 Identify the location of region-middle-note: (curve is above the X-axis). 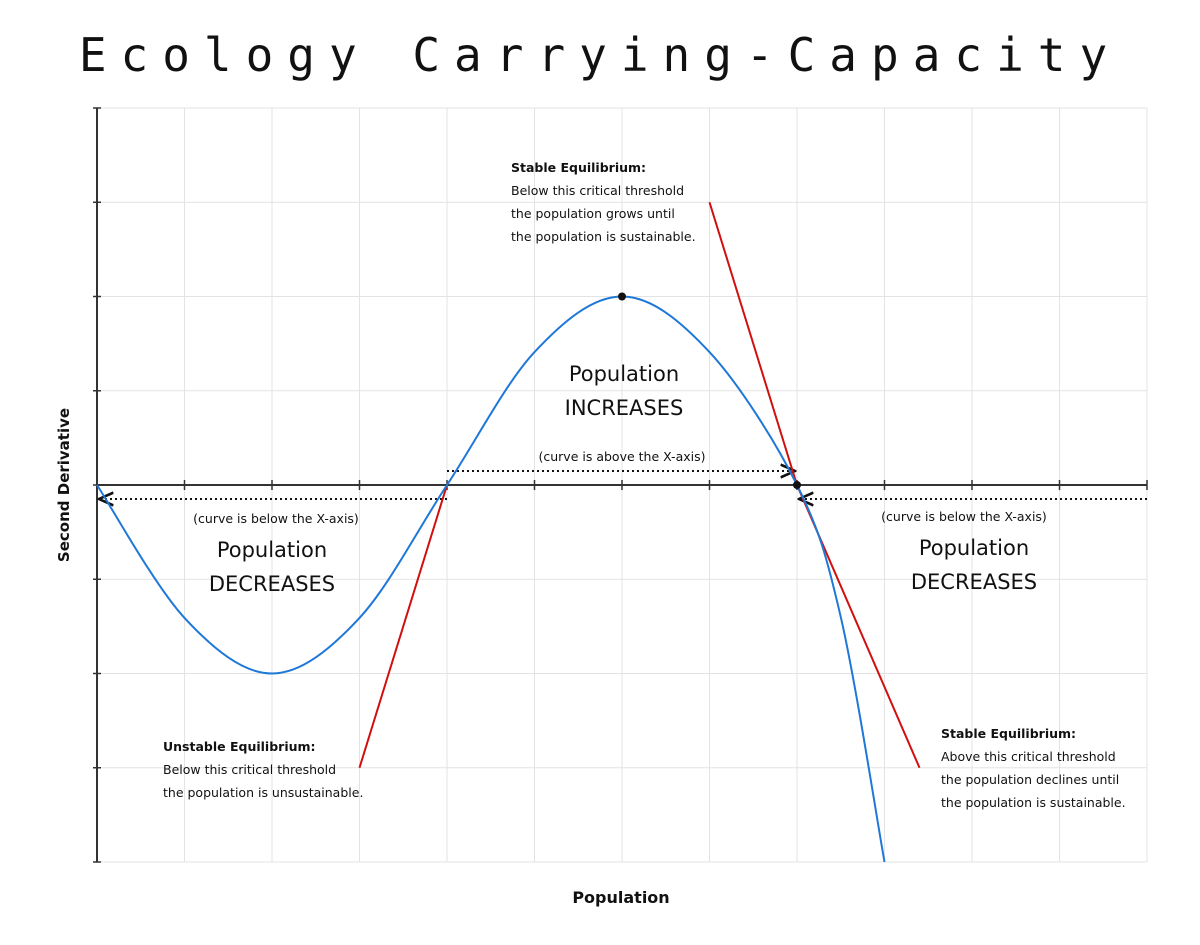
(622, 456).